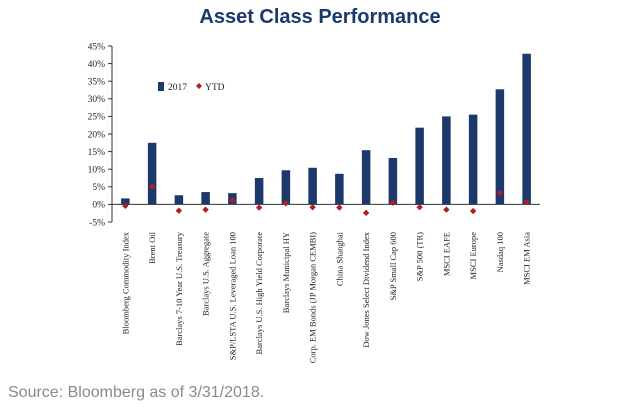 Image resolution: width=640 pixels, height=411 pixels. I want to click on category-label: MSCI Europe, so click(473, 256).